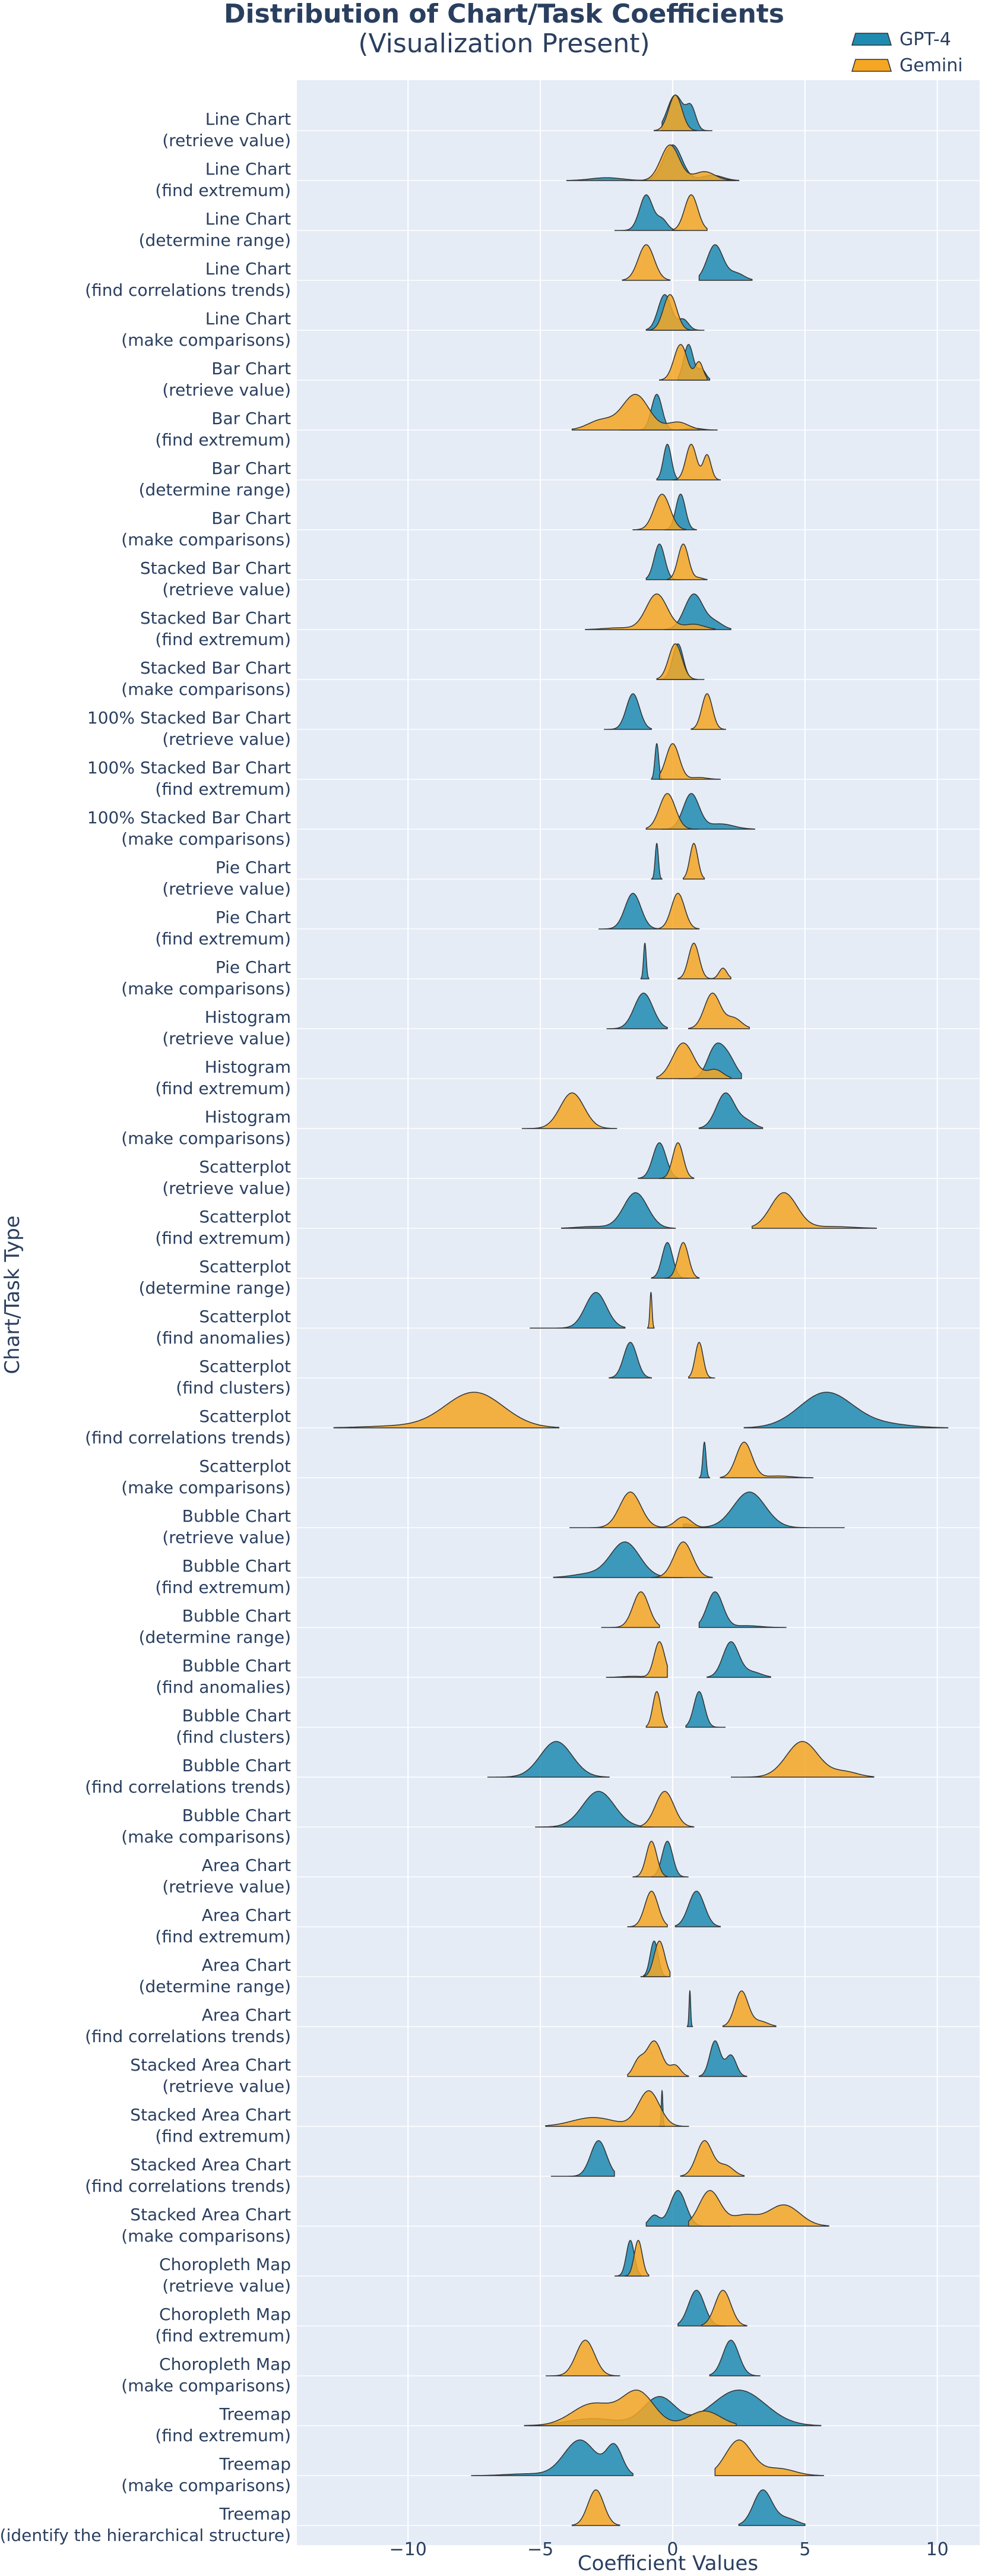 The width and height of the screenshot is (985, 2576). I want to click on y-tick-label: Treemap (make comparisons), so click(206, 2474).